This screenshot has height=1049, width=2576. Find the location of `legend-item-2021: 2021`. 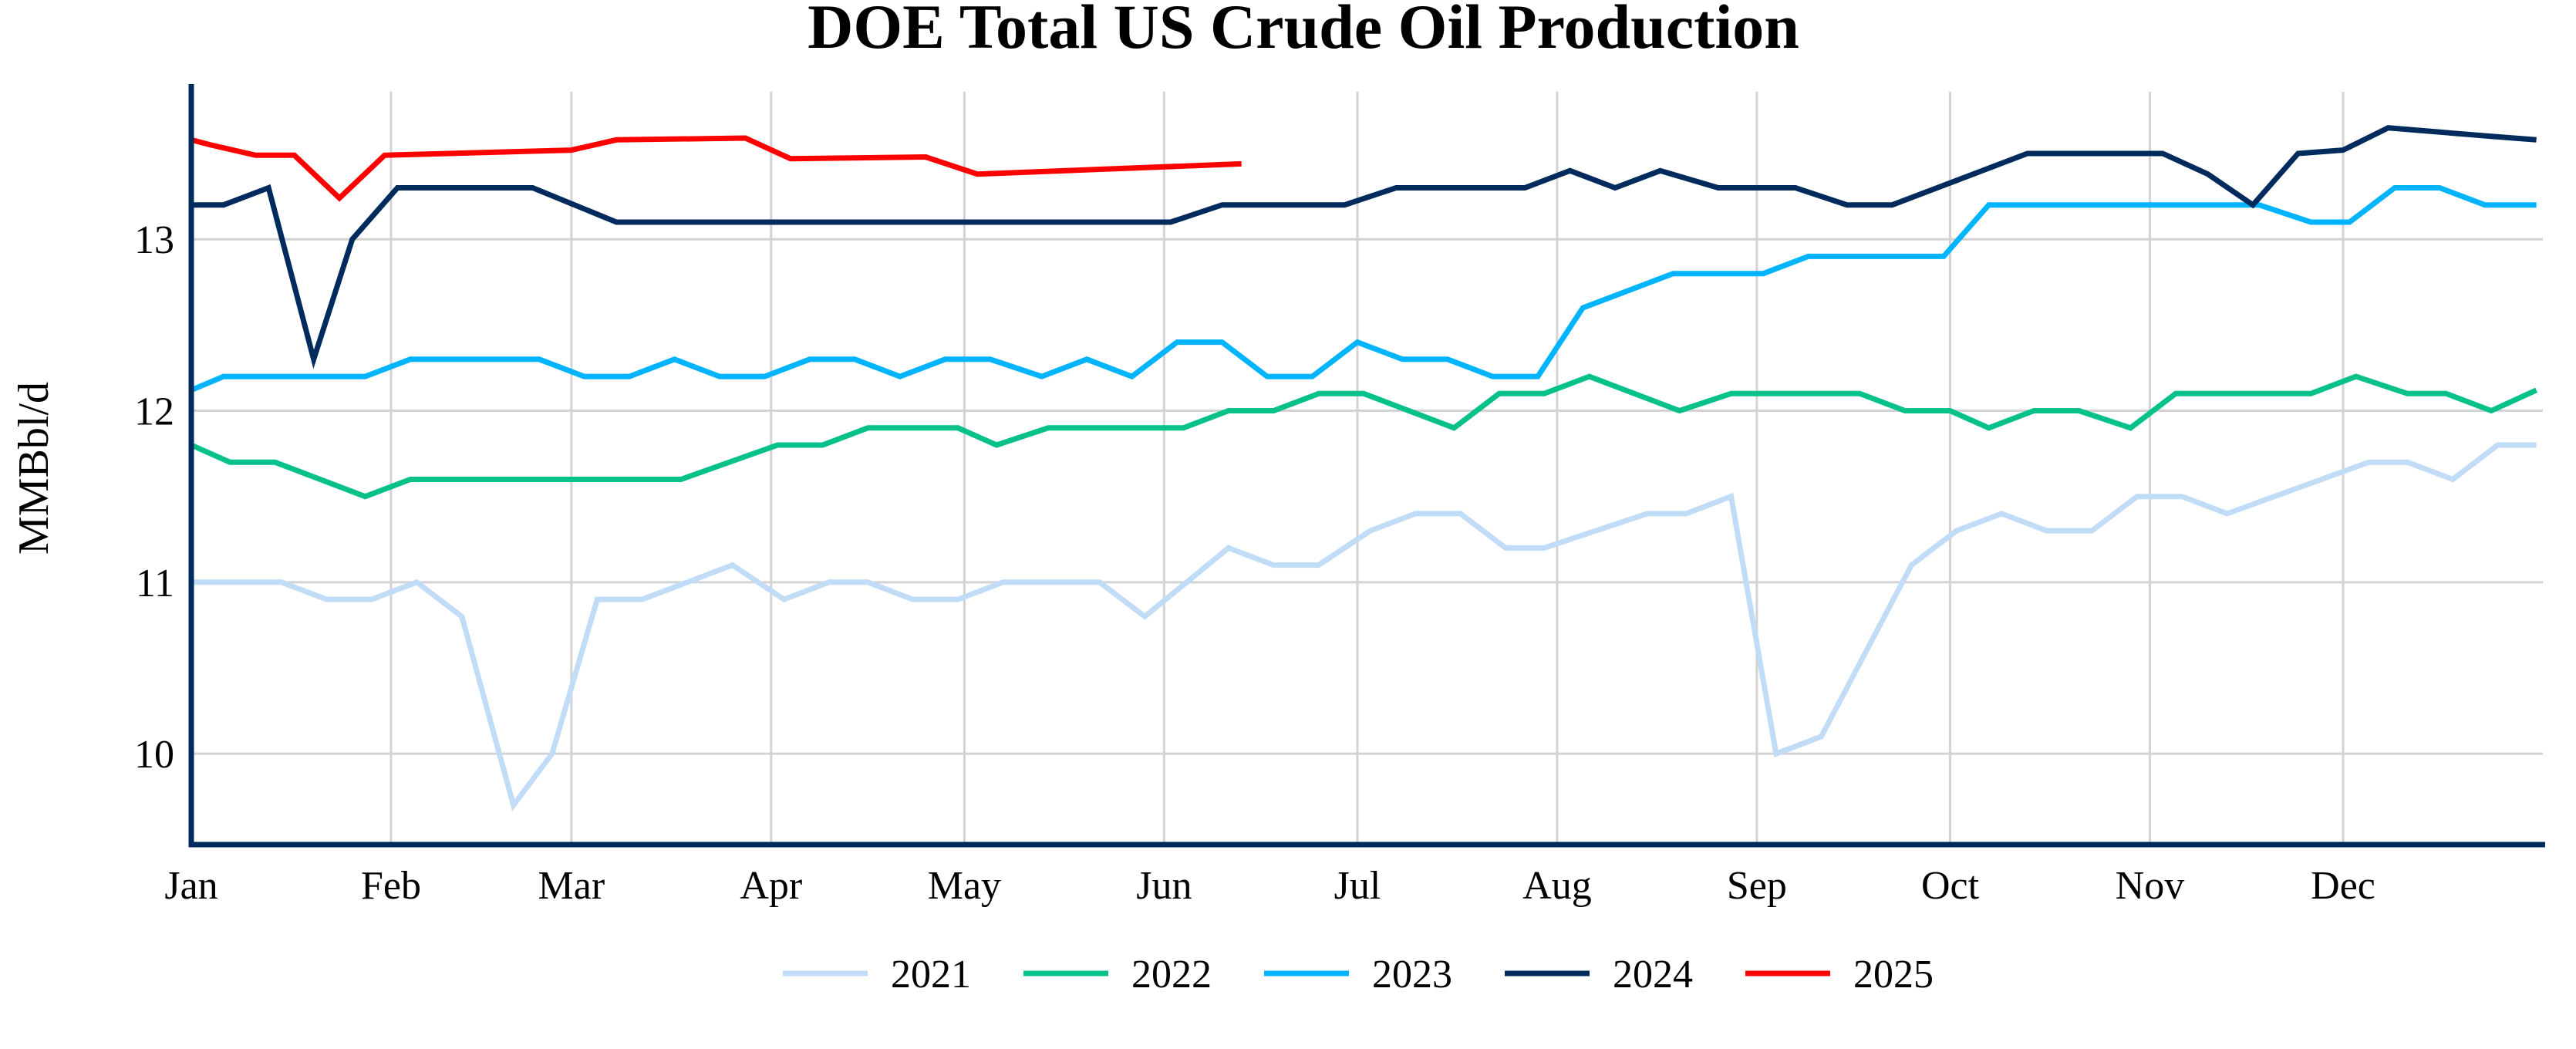

legend-item-2021: 2021 is located at coordinates (877, 975).